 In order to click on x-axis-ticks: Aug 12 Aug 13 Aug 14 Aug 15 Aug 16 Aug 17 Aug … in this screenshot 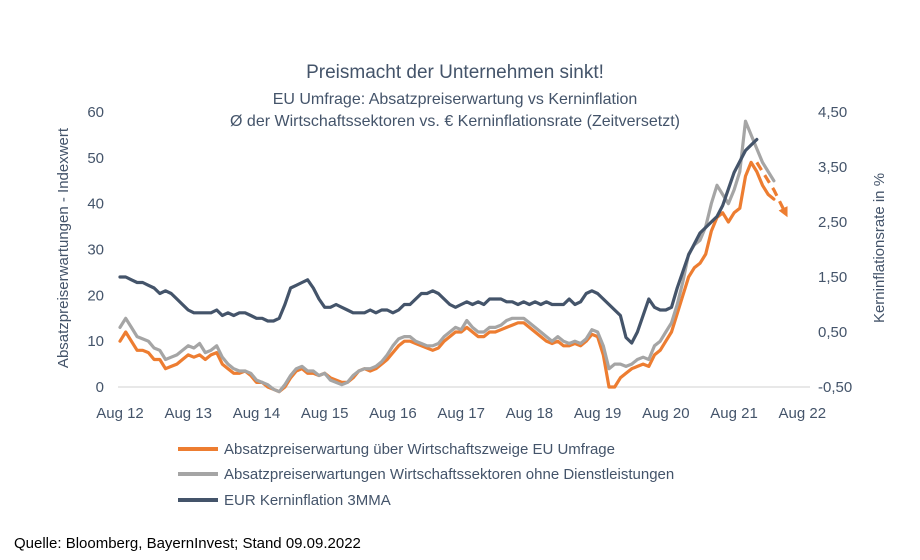, I will do `click(461, 413)`.